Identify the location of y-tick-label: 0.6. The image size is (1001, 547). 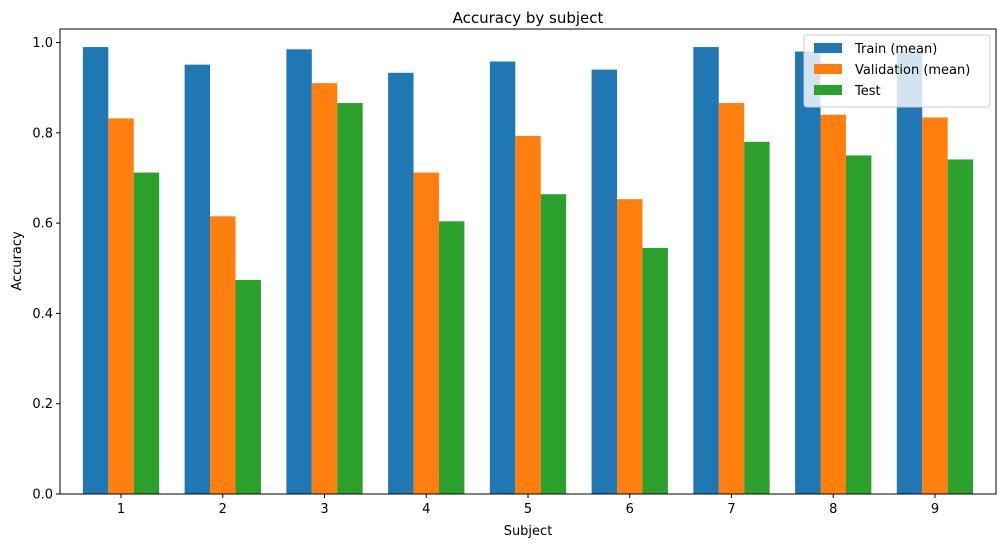
(42, 224).